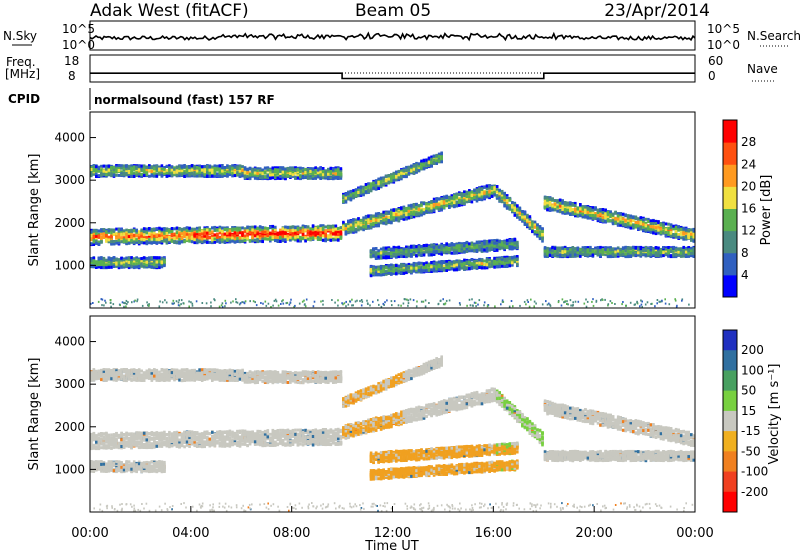 The height and width of the screenshot is (554, 800). Describe the element at coordinates (393, 11) in the screenshot. I see `beam-title: Beam 05` at that location.